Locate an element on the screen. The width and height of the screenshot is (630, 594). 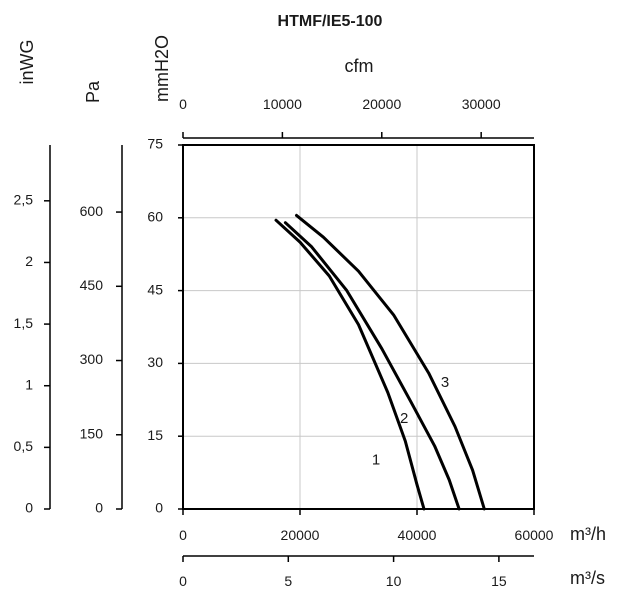
mmh2o-tick-label: 15 is located at coordinates (155, 435).